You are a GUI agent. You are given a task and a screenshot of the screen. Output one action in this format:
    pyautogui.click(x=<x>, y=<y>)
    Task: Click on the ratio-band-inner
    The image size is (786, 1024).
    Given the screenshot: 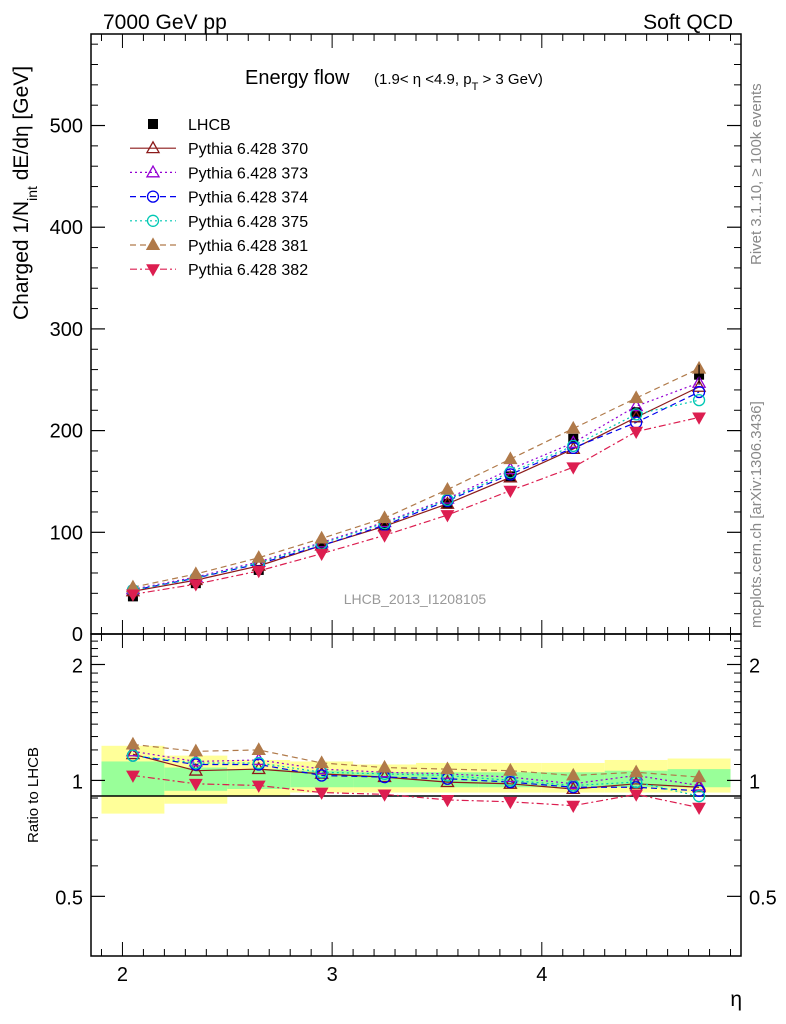 What is the action you would take?
    pyautogui.click(x=636, y=779)
    